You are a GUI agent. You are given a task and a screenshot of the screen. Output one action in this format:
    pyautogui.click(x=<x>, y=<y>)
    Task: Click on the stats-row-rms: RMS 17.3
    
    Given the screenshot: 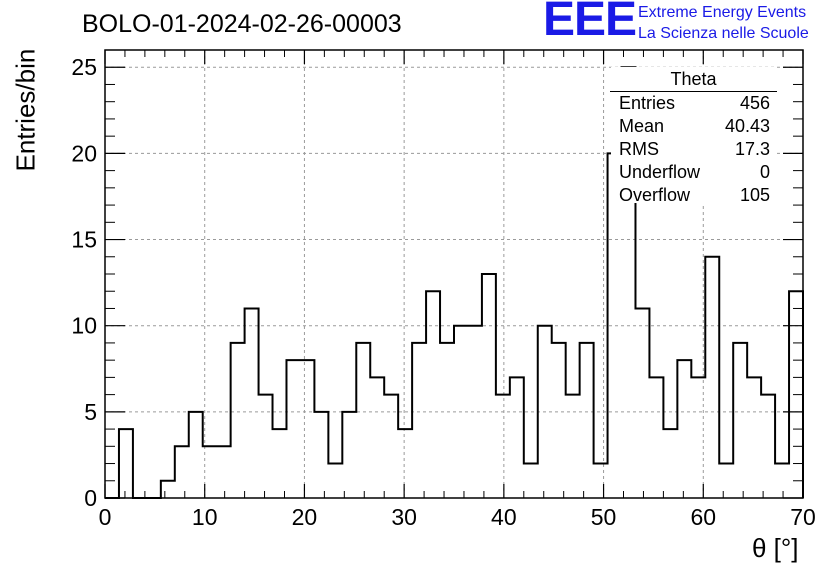 What is the action you would take?
    pyautogui.click(x=694, y=149)
    